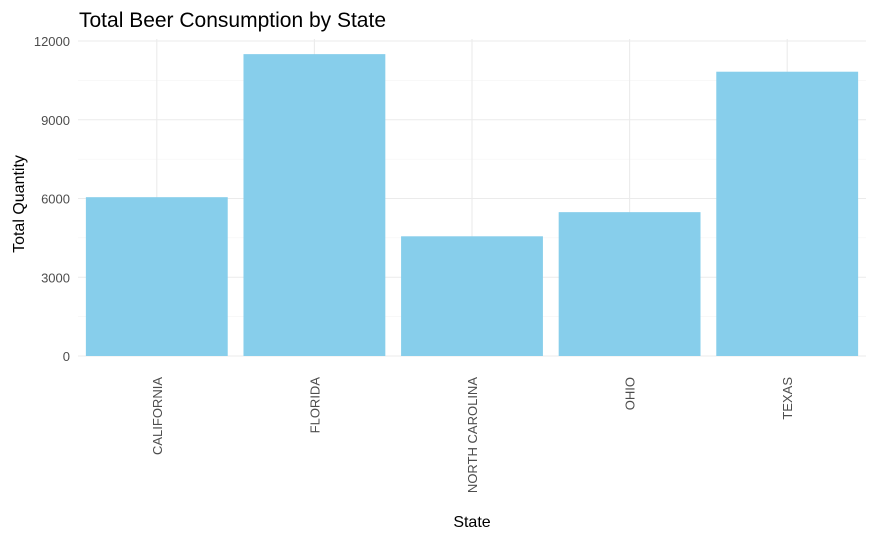 This screenshot has height=540, width=875. What do you see at coordinates (471, 522) in the screenshot?
I see `x-axis-title: State` at bounding box center [471, 522].